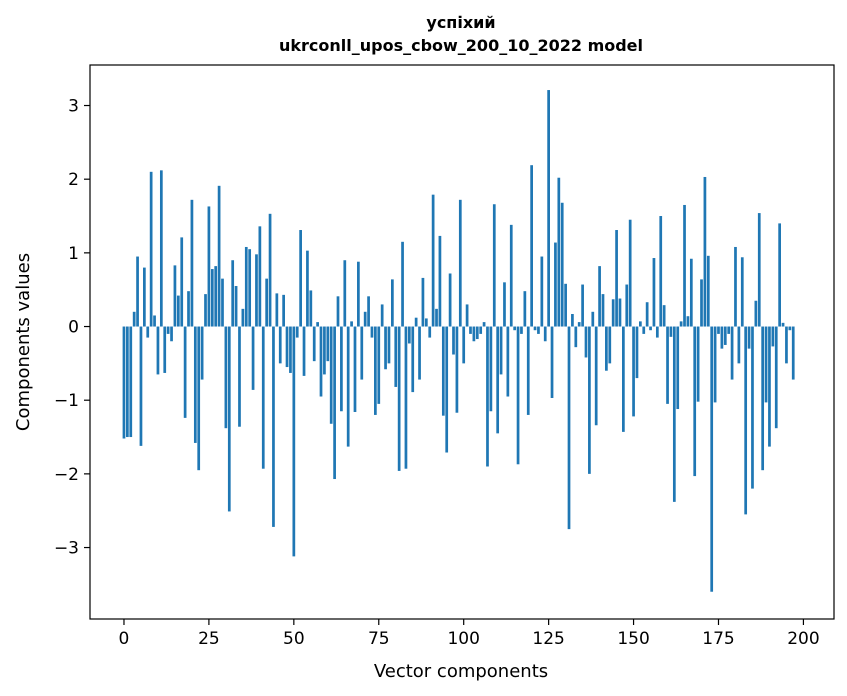 The height and width of the screenshot is (696, 847). What do you see at coordinates (633, 639) in the screenshot?
I see `x-tick-label: 150` at bounding box center [633, 639].